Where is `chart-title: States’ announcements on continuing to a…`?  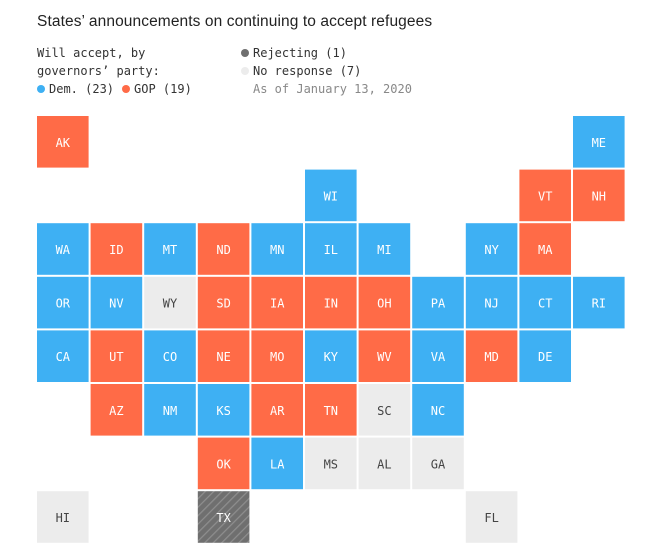 chart-title: States’ announcements on continuing to a… is located at coordinates (235, 21).